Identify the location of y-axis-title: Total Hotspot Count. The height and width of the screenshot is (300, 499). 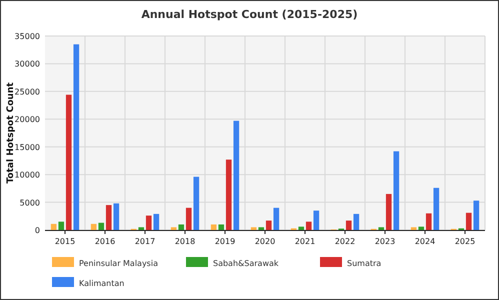
(11, 133).